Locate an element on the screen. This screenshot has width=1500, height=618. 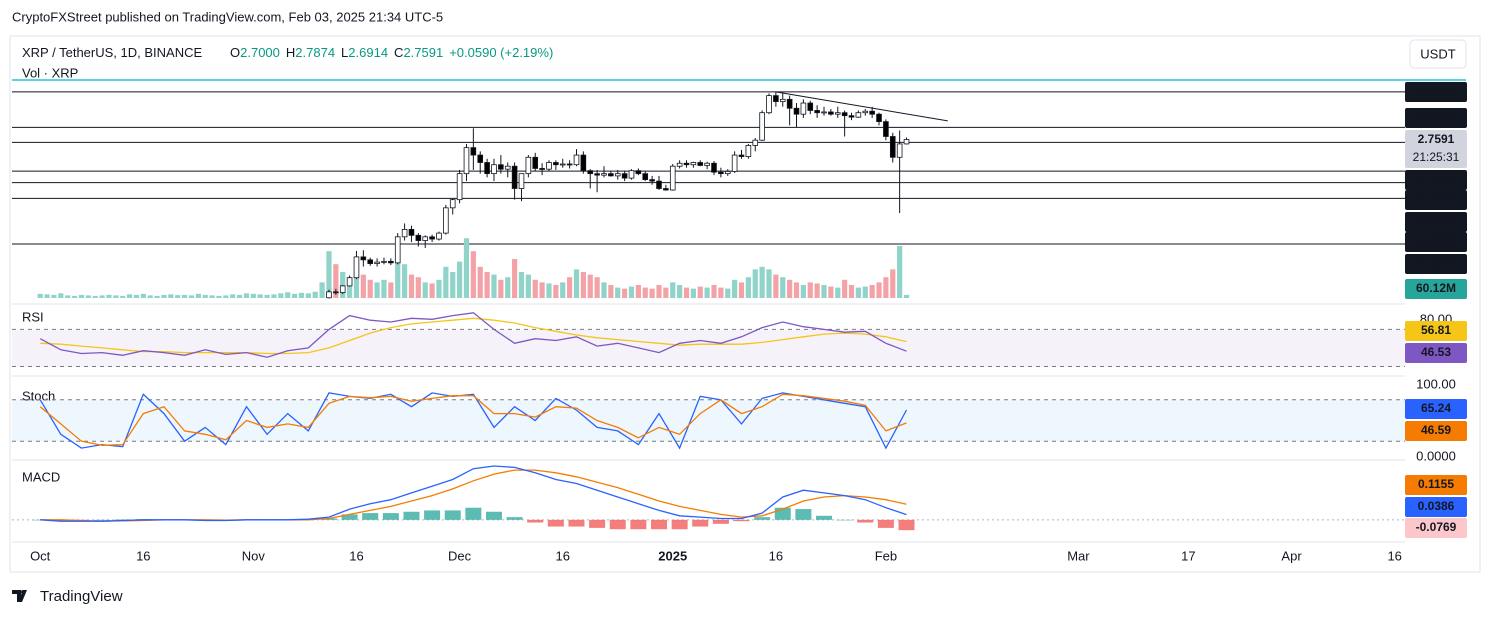
value-label: -0.0769 is located at coordinates (1436, 527).